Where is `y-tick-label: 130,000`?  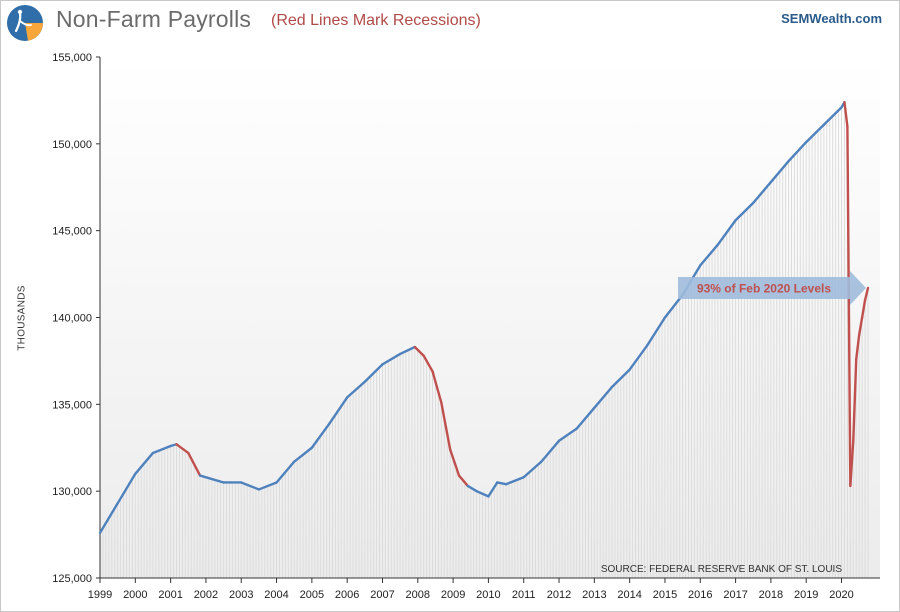
y-tick-label: 130,000 is located at coordinates (72, 492).